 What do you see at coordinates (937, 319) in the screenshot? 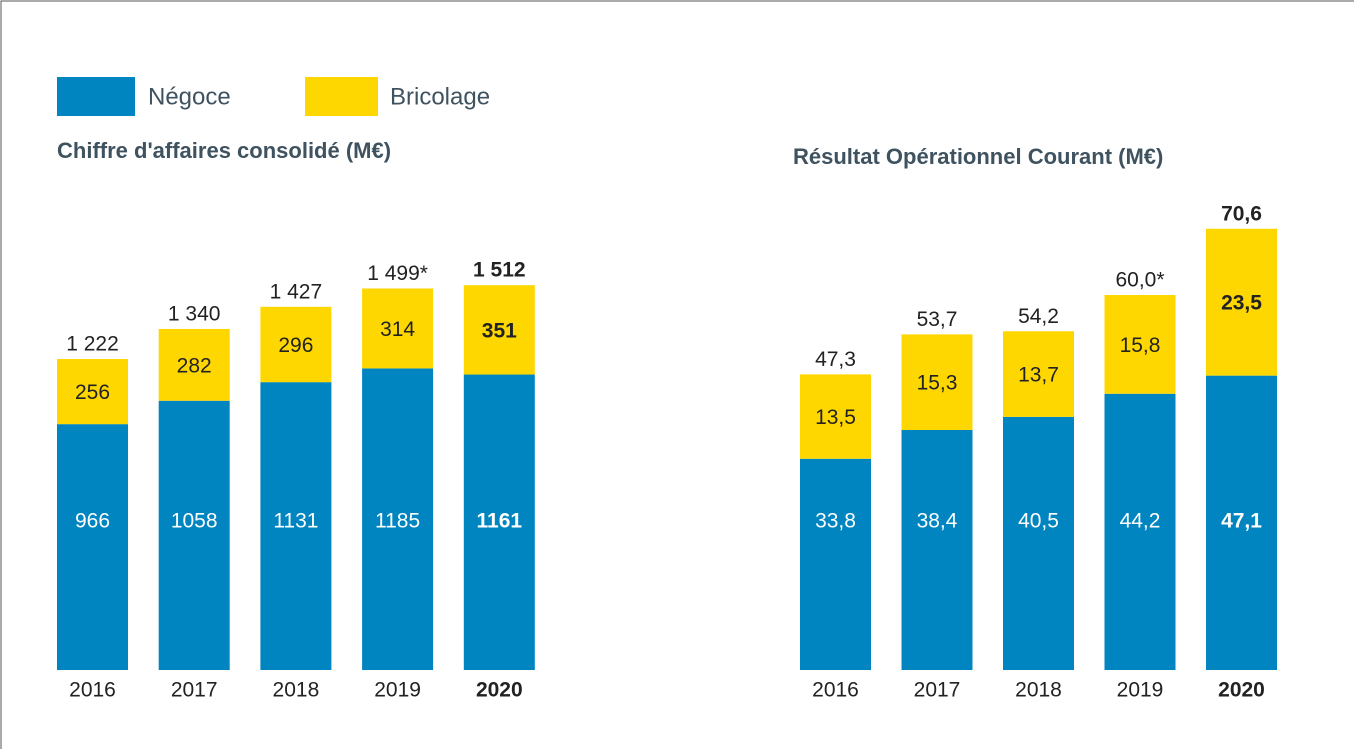
I see `total-label: 53,7` at bounding box center [937, 319].